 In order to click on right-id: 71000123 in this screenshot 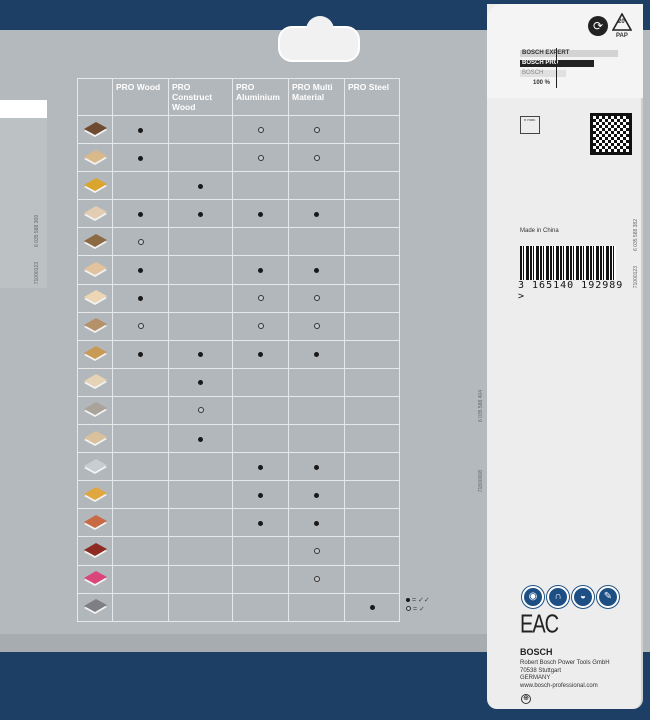, I will do `click(636, 277)`.